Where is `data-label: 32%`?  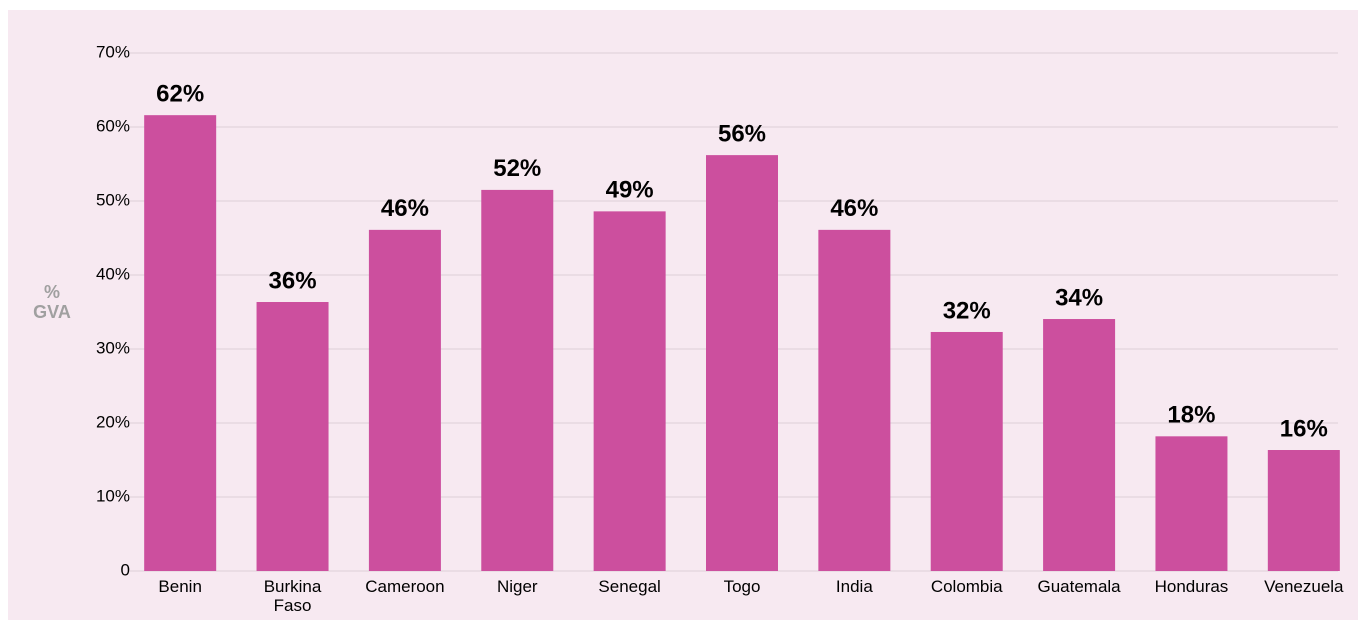 data-label: 32% is located at coordinates (967, 310).